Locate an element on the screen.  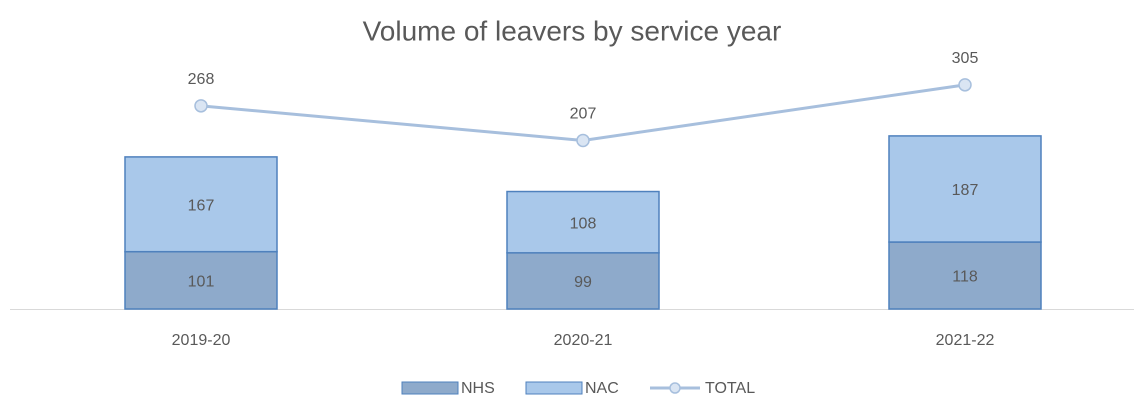
data-label: 118 is located at coordinates (965, 277).